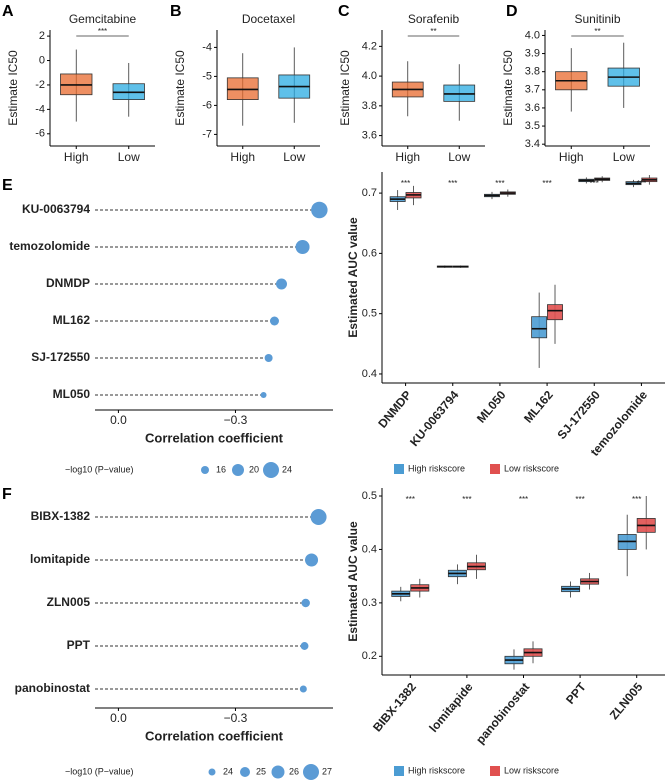 This screenshot has height=781, width=669. I want to click on size-legend-label: 20, so click(254, 469).